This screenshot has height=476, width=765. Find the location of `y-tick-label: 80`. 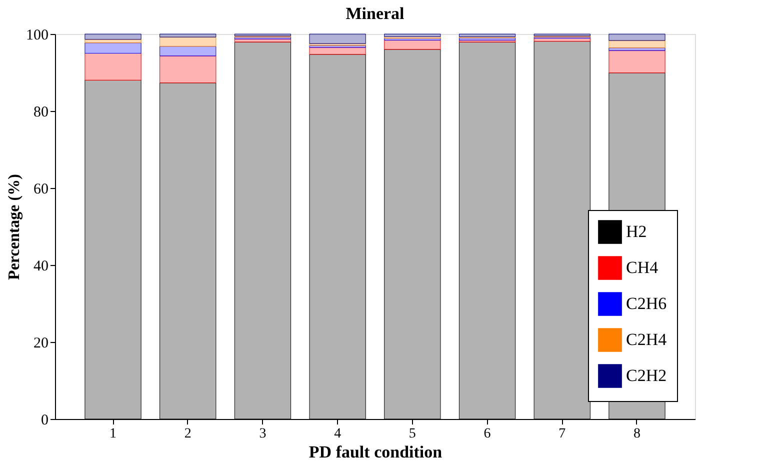

y-tick-label: 80 is located at coordinates (41, 112).